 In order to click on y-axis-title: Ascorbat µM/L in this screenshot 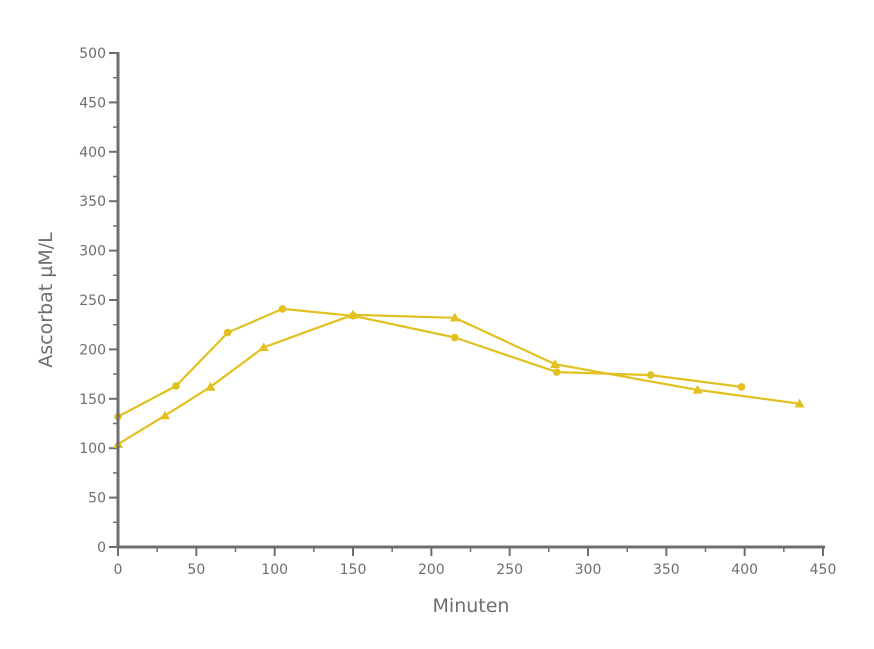, I will do `click(46, 300)`.